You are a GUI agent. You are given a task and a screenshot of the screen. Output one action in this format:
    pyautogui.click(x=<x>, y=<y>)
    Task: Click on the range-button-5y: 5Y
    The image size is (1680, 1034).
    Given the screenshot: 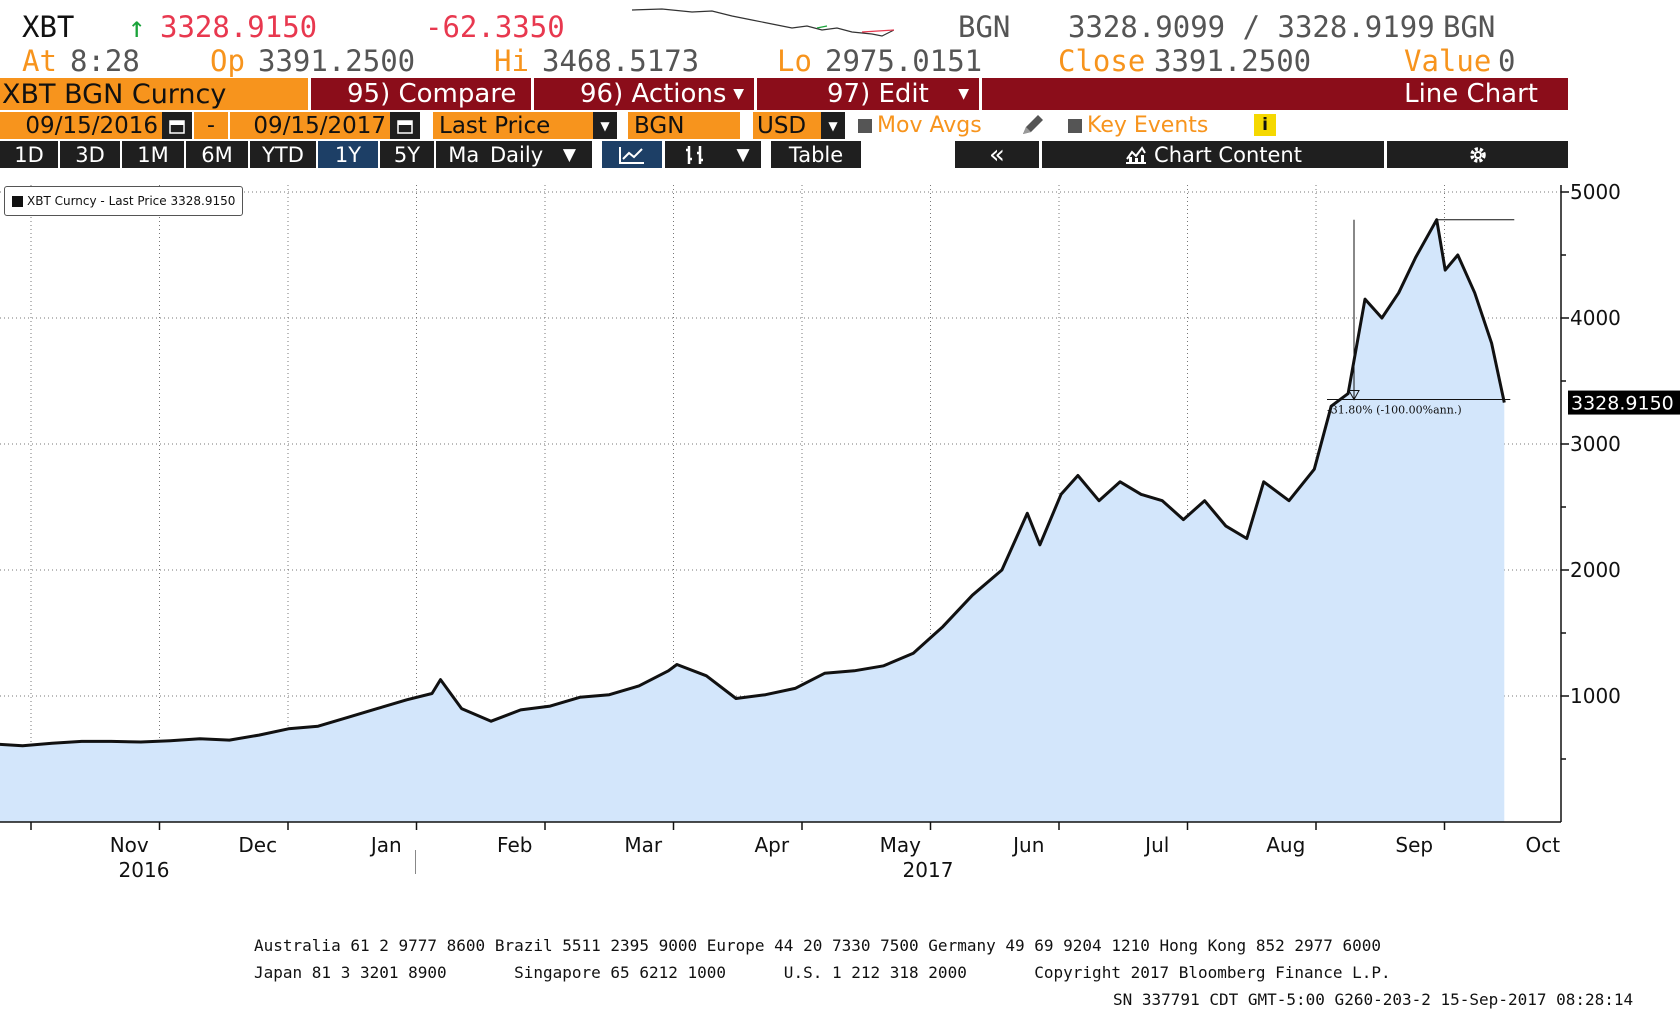 What is the action you would take?
    pyautogui.click(x=407, y=154)
    